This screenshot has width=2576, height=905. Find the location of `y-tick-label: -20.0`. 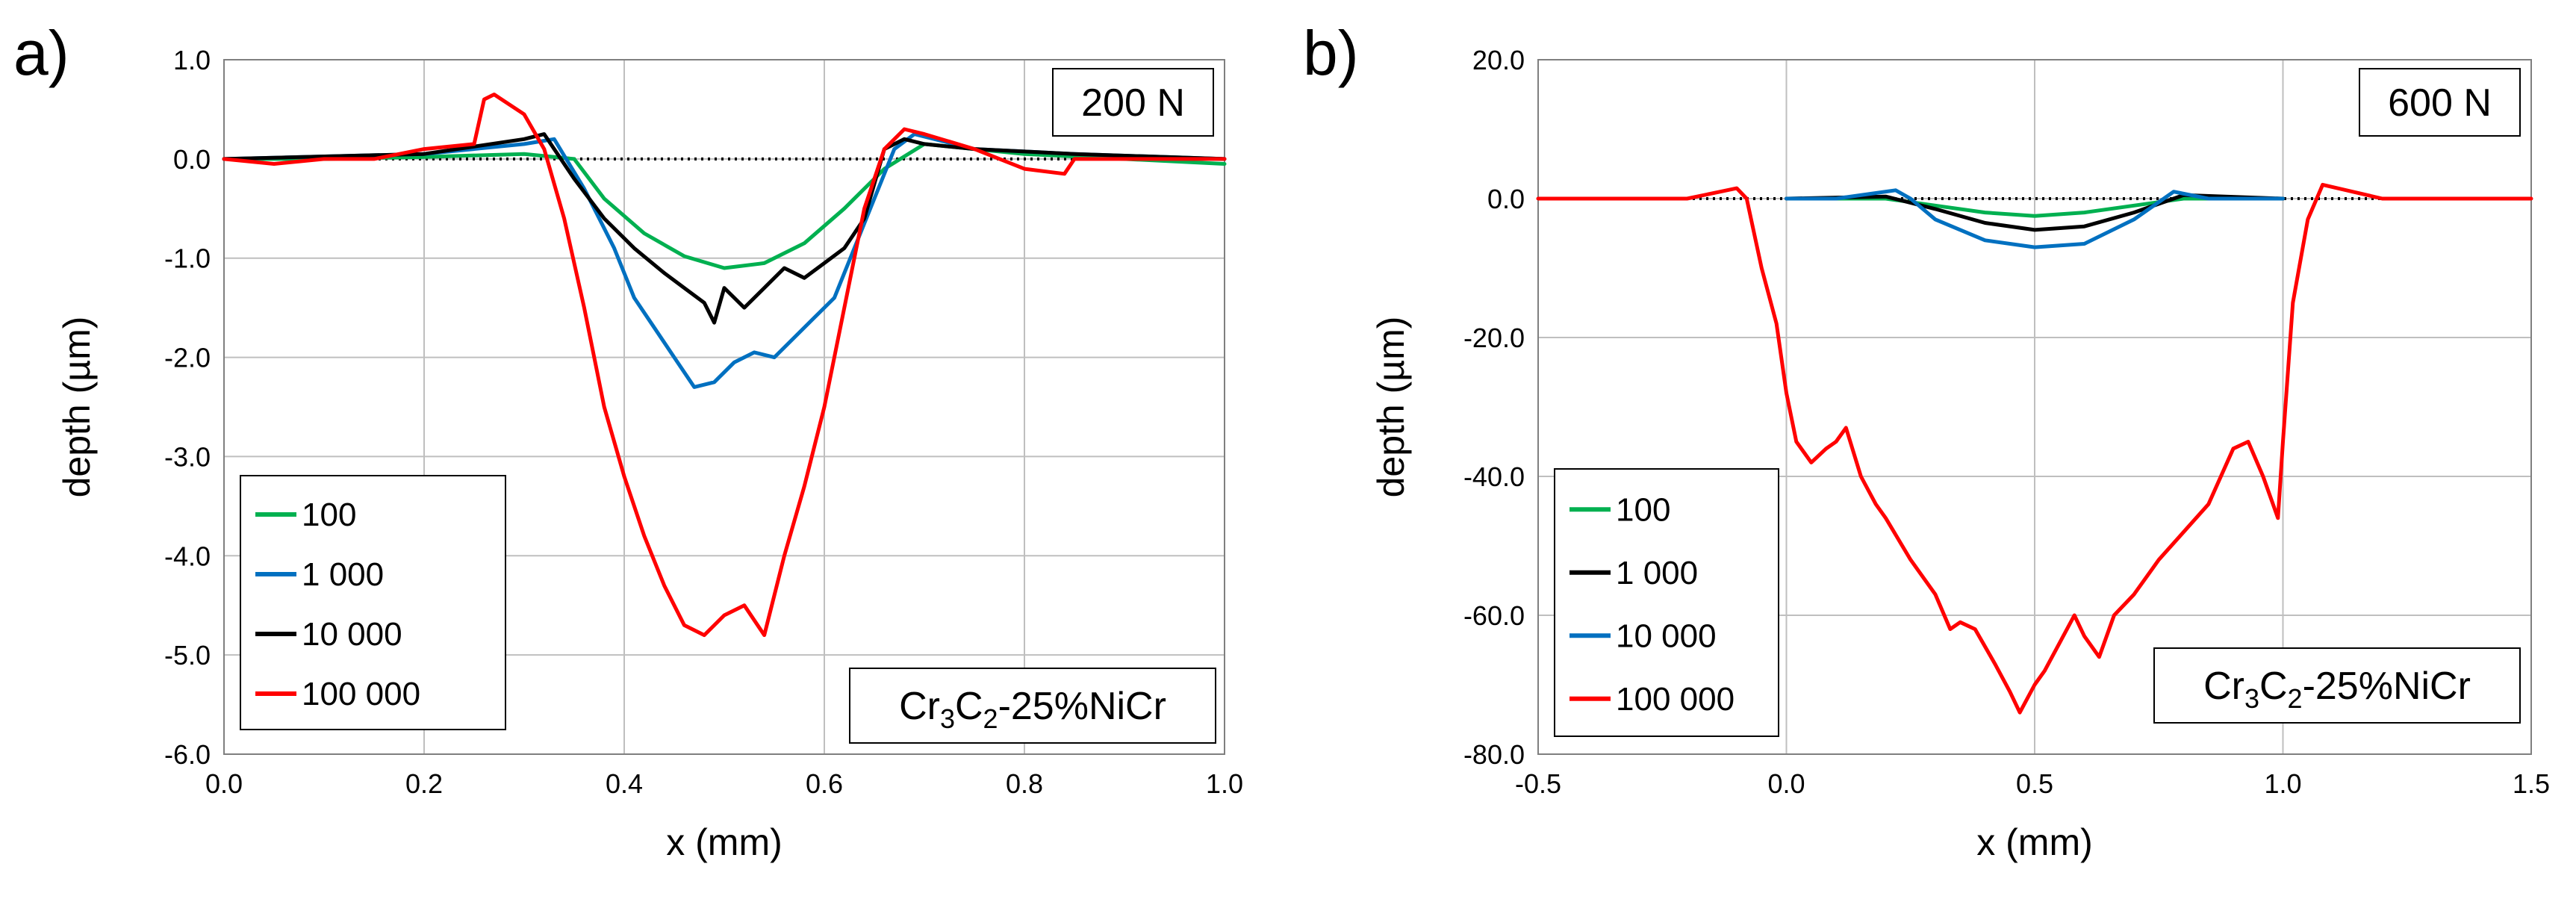

y-tick-label: -20.0 is located at coordinates (1494, 338).